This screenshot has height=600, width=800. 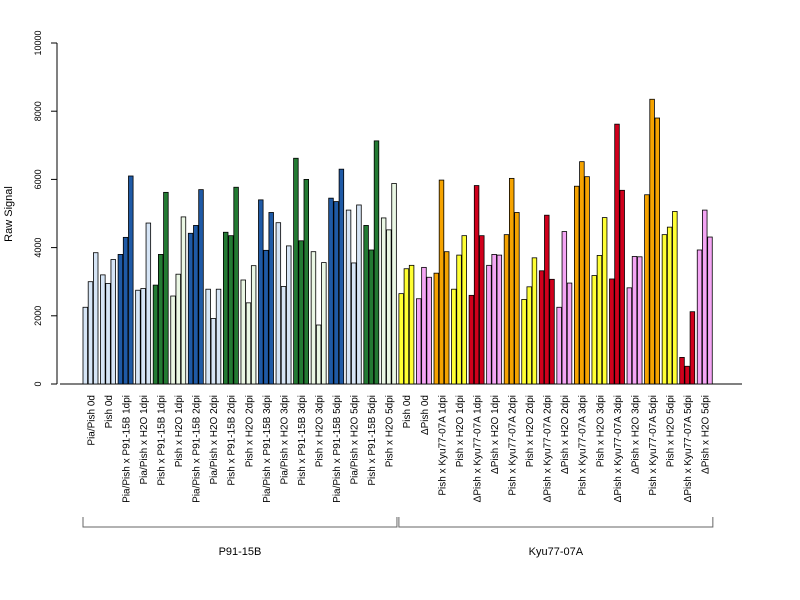 I want to click on x-tick-label: ΔPish 0d, so click(x=425, y=415).